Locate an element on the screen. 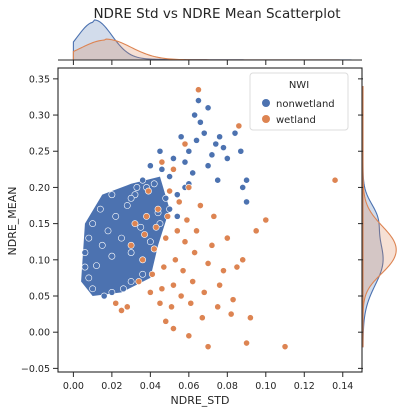 The height and width of the screenshot is (417, 420). y-tick-label: −0.05 is located at coordinates (35, 369).